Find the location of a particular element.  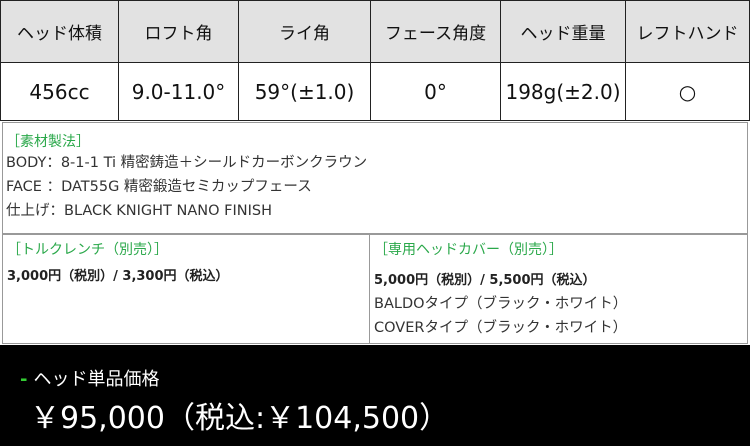

head-cover-title: ［専用ヘッドカバー（別売）］ is located at coordinates (468, 250).